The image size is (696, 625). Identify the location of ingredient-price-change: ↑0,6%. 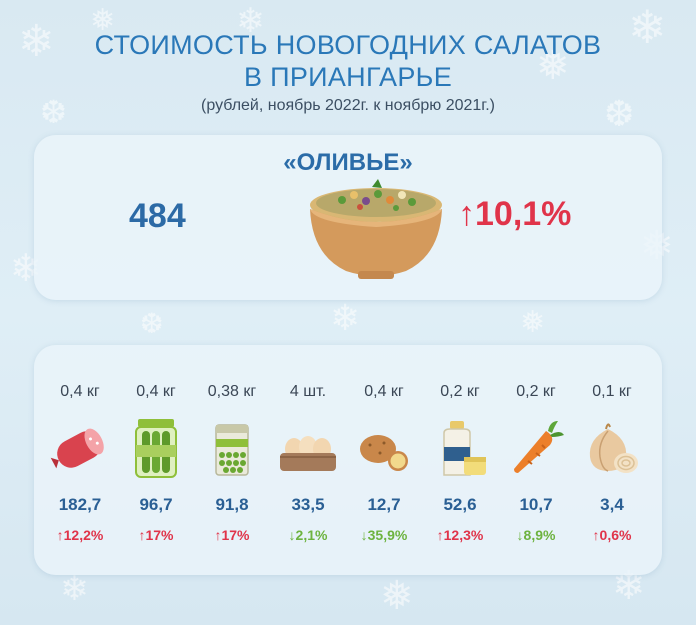
(612, 535).